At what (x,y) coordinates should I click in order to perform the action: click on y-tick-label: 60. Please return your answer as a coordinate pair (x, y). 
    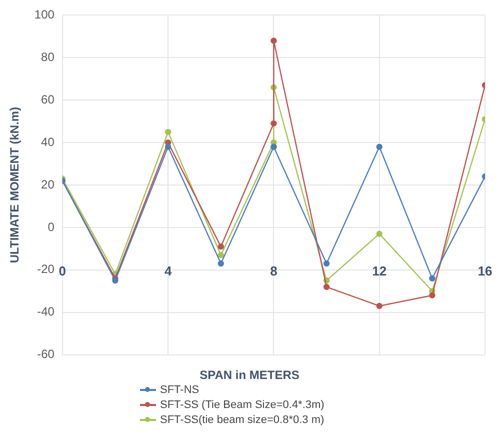
    Looking at the image, I should click on (48, 99).